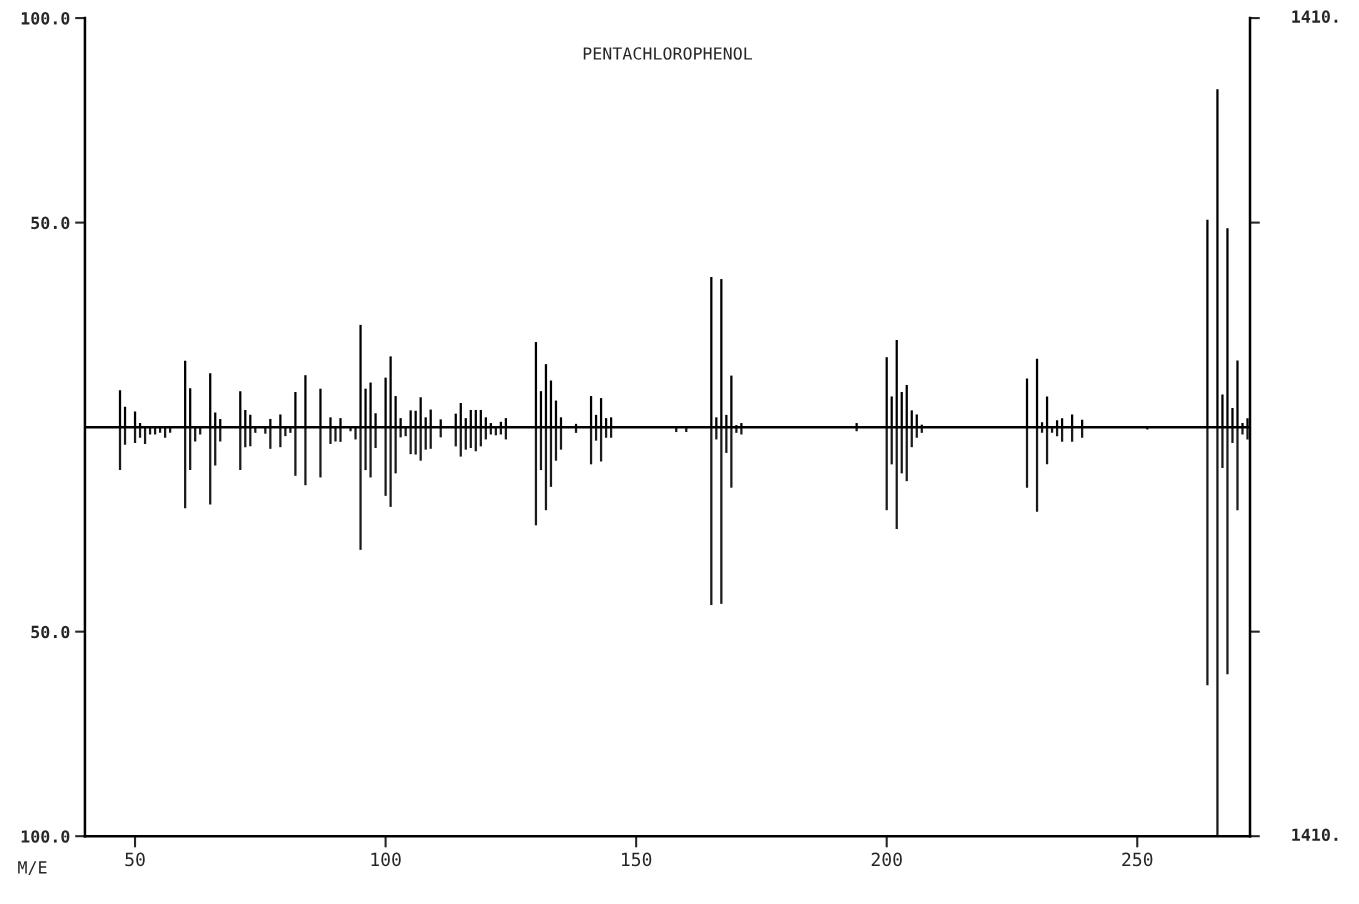 The width and height of the screenshot is (1359, 904). Describe the element at coordinates (667, 53) in the screenshot. I see `text: PENTACHLOROPHENOL` at that location.